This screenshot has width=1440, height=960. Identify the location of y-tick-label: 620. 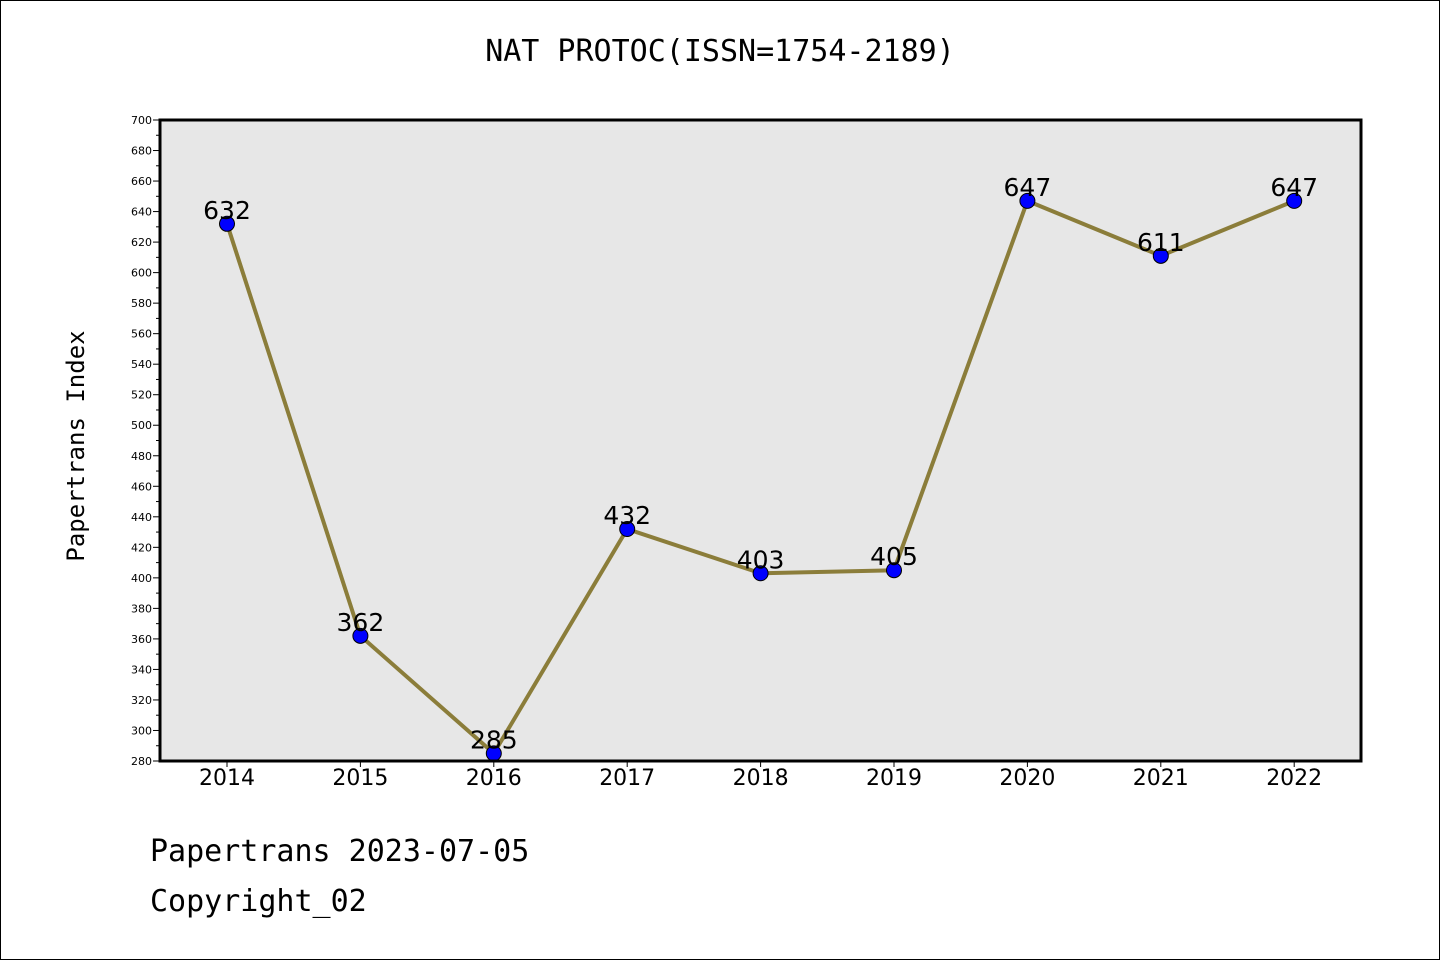
(141, 242).